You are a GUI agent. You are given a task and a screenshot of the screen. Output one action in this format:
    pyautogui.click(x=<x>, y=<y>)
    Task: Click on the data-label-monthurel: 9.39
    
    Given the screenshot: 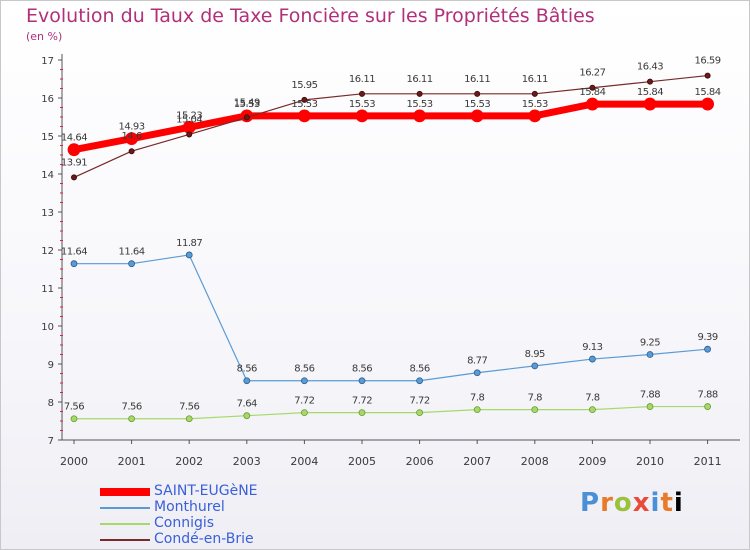 What is the action you would take?
    pyautogui.click(x=707, y=337)
    